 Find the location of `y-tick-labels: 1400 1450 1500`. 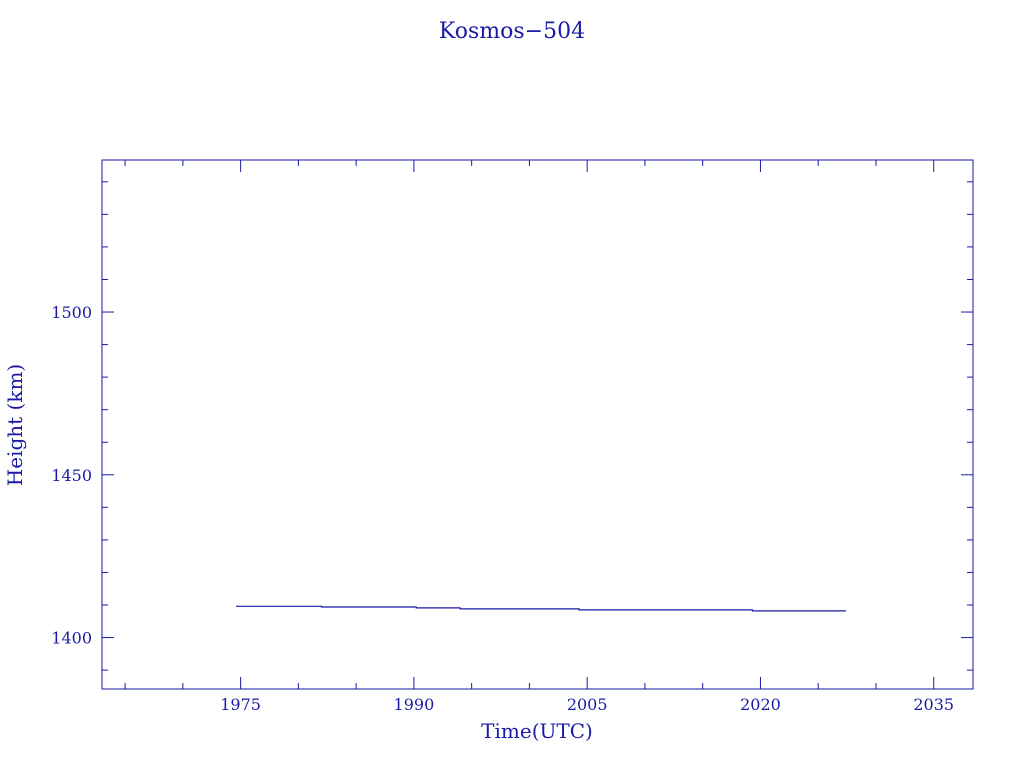

y-tick-labels: 1400 1450 1500 is located at coordinates (71, 475).